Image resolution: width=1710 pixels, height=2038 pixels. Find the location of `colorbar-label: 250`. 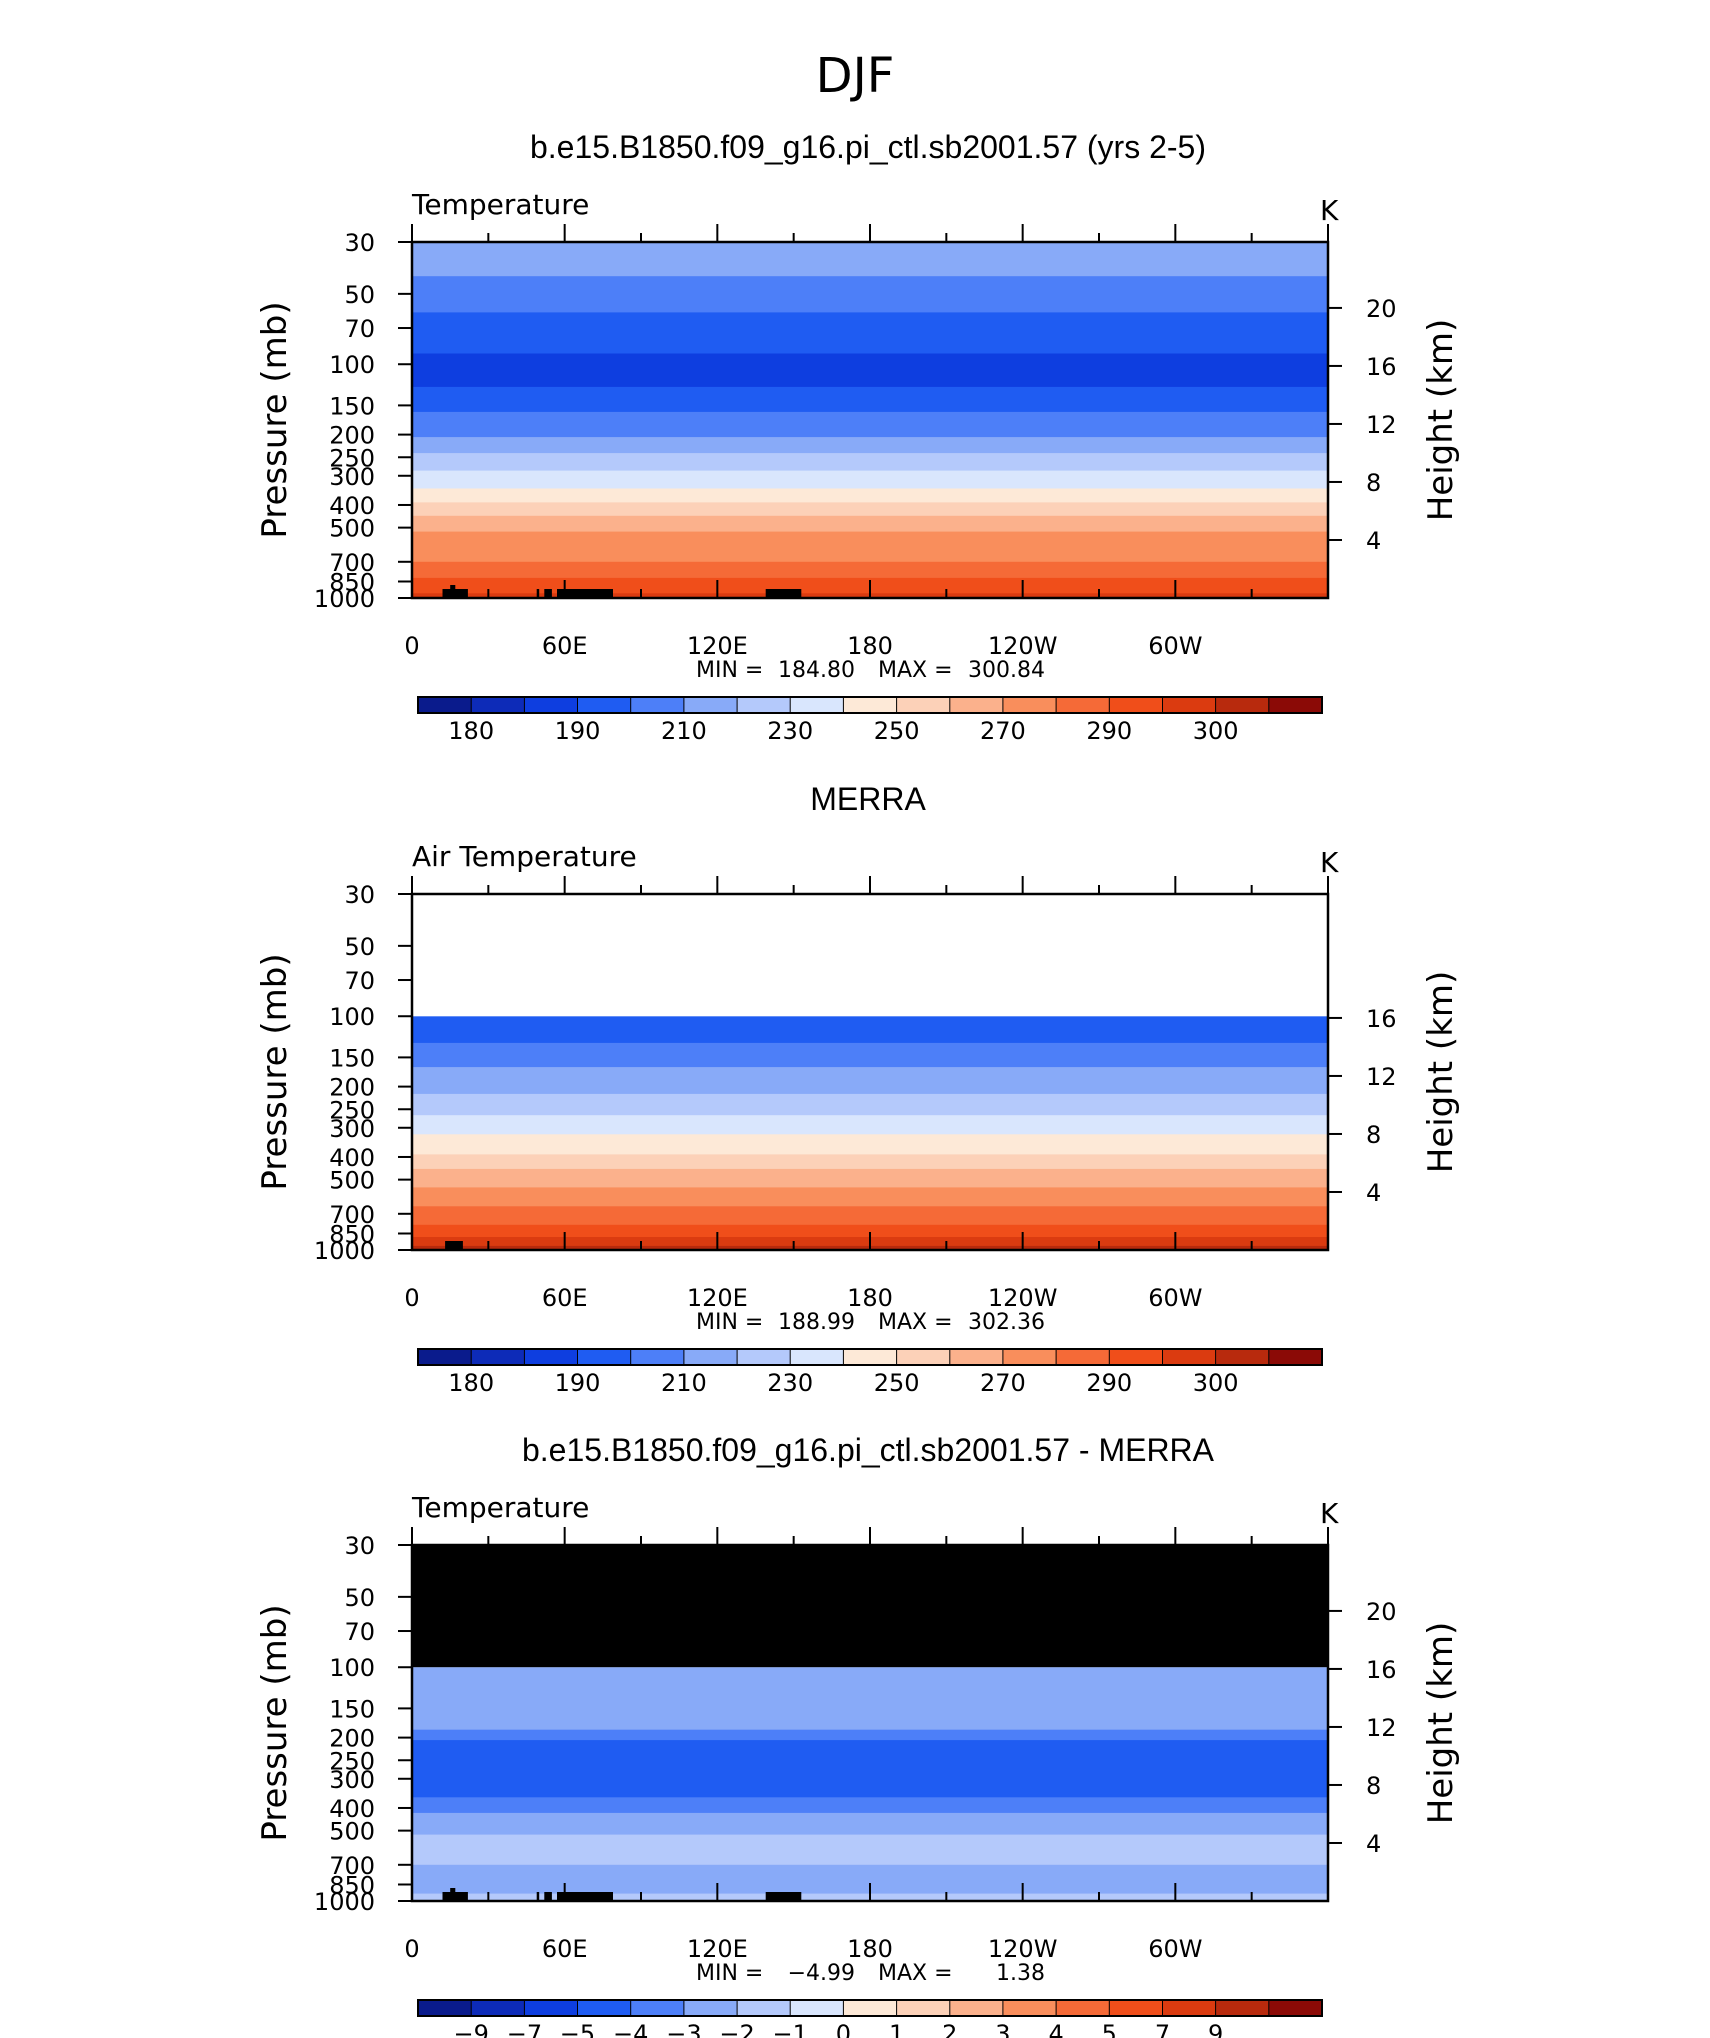

colorbar-label: 250 is located at coordinates (897, 1383).